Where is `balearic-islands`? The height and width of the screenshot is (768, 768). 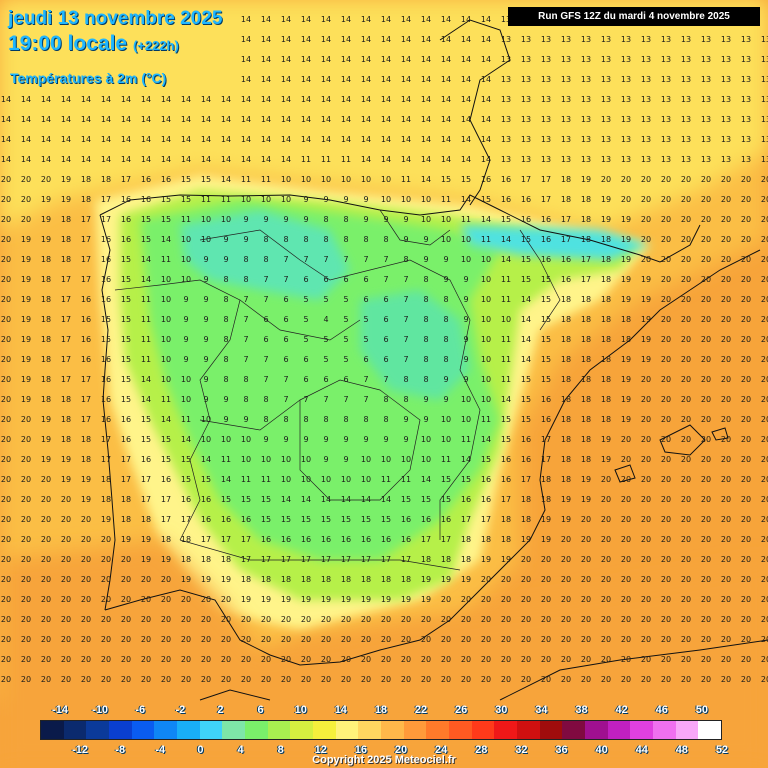 balearic-islands is located at coordinates (671, 453).